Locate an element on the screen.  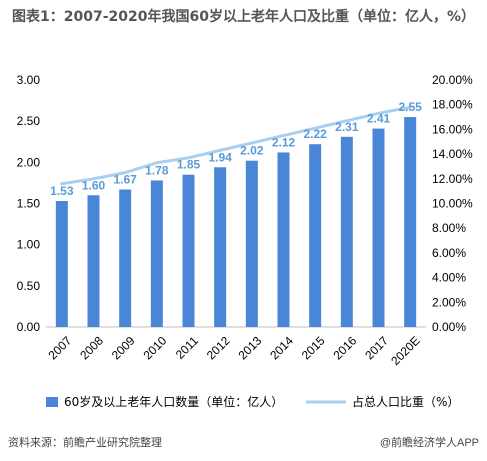
legend: 60岁及以上老年人口数量（单位：亿人） 占总人口比重（%） is located at coordinates (252, 401).